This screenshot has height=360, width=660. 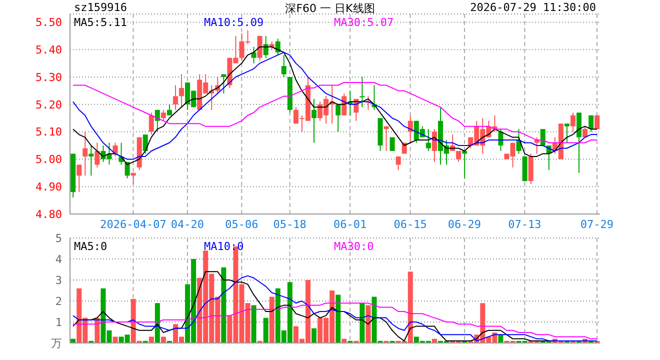 What do you see at coordinates (58, 322) in the screenshot?
I see `y-tick-label: 1` at bounding box center [58, 322].